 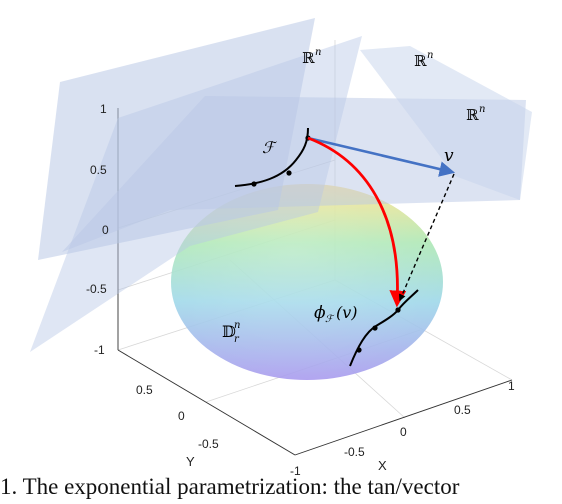 I want to click on tangent-vector-arrow, so click(x=381, y=156).